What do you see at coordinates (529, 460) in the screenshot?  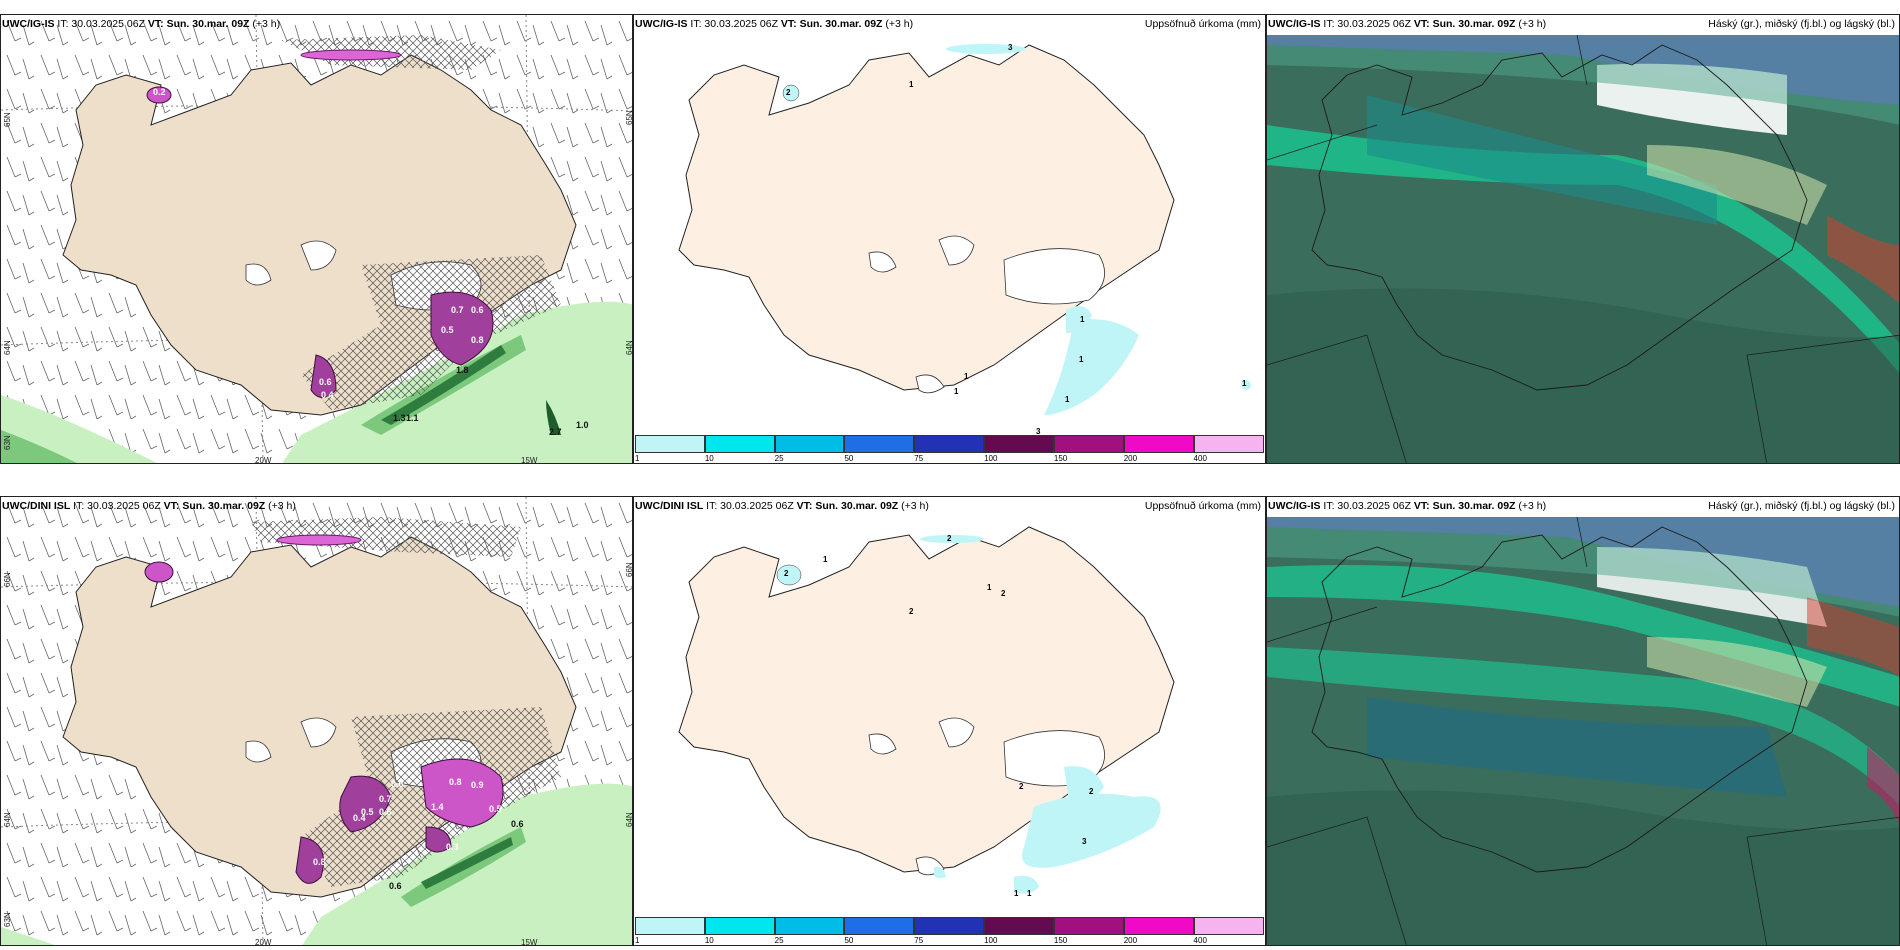 I see `lon-label: 15W` at bounding box center [529, 460].